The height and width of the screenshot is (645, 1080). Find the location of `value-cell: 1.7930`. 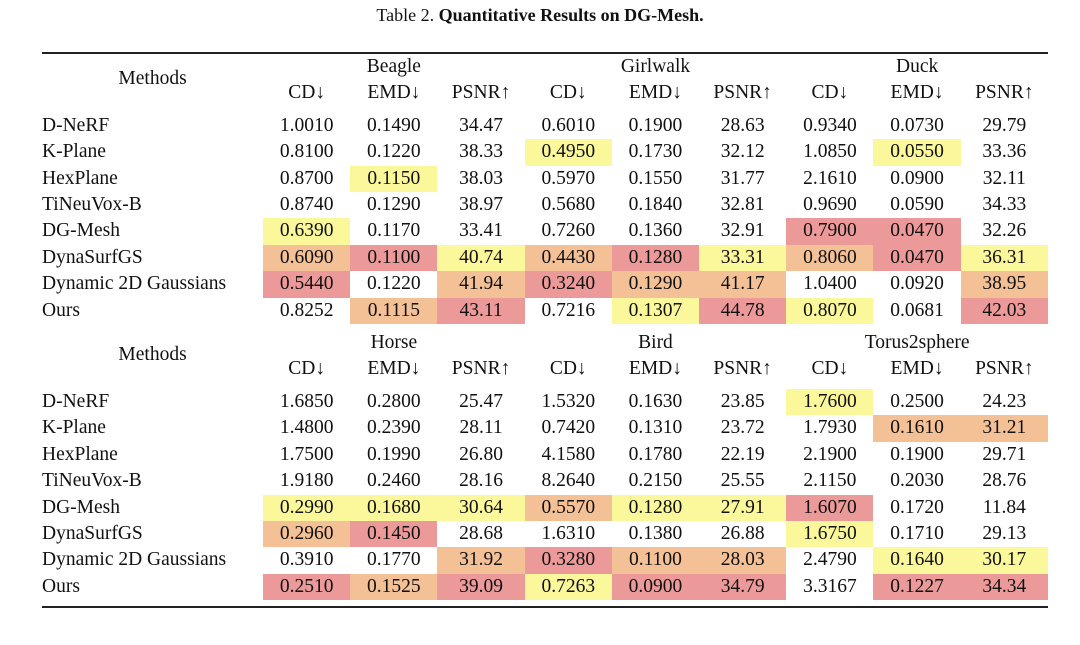

value-cell: 1.7930 is located at coordinates (830, 428).